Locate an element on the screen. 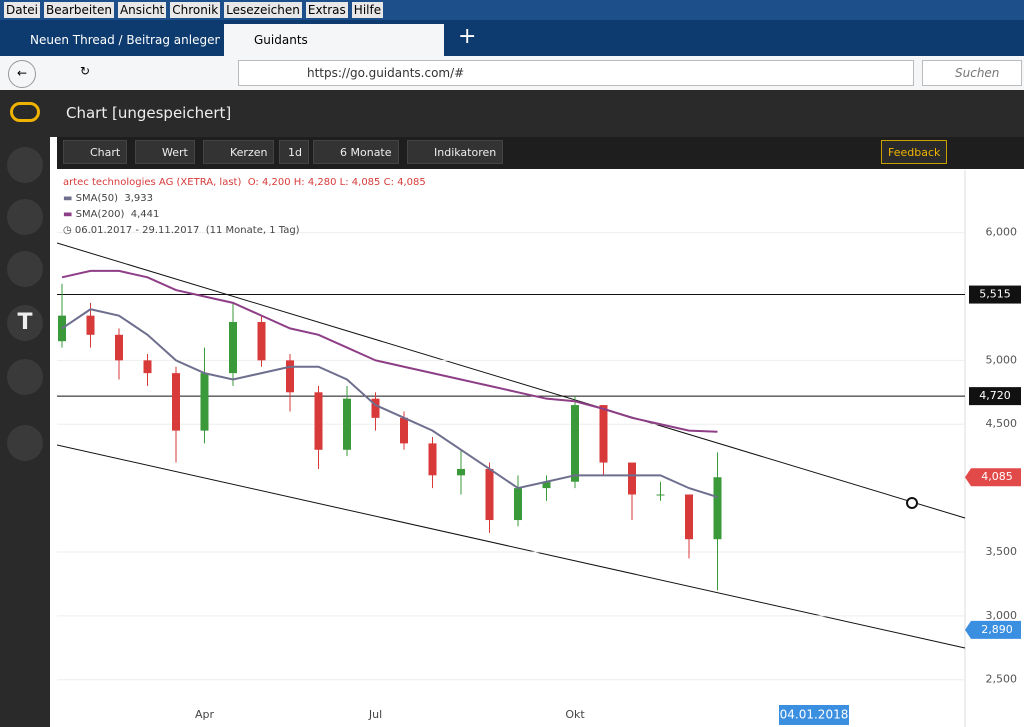  y-tick-label: 3,000 is located at coordinates (1002, 615).